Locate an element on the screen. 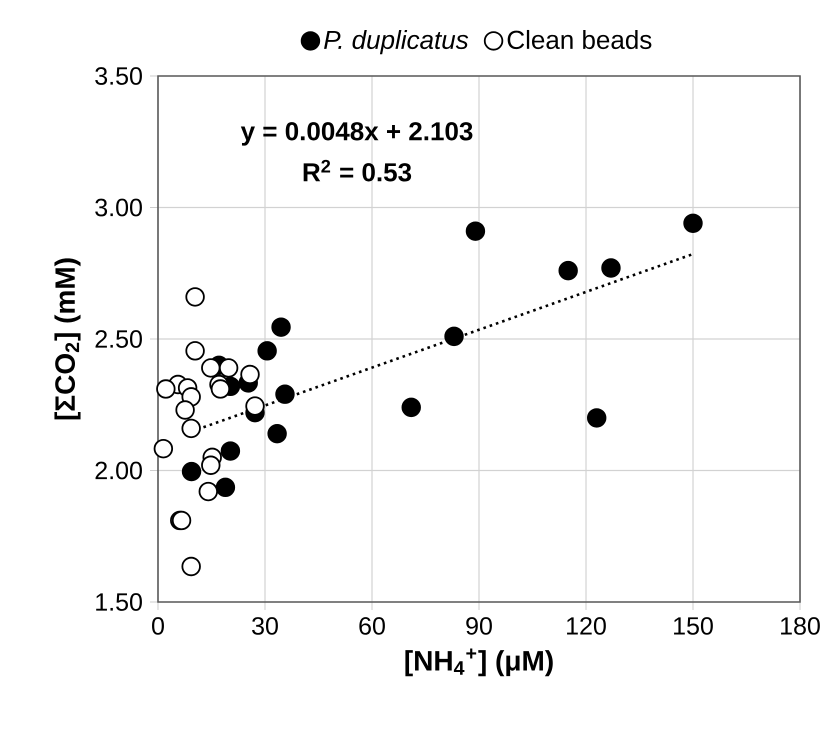  y-tick-label: 3.50 is located at coordinates (118, 76).